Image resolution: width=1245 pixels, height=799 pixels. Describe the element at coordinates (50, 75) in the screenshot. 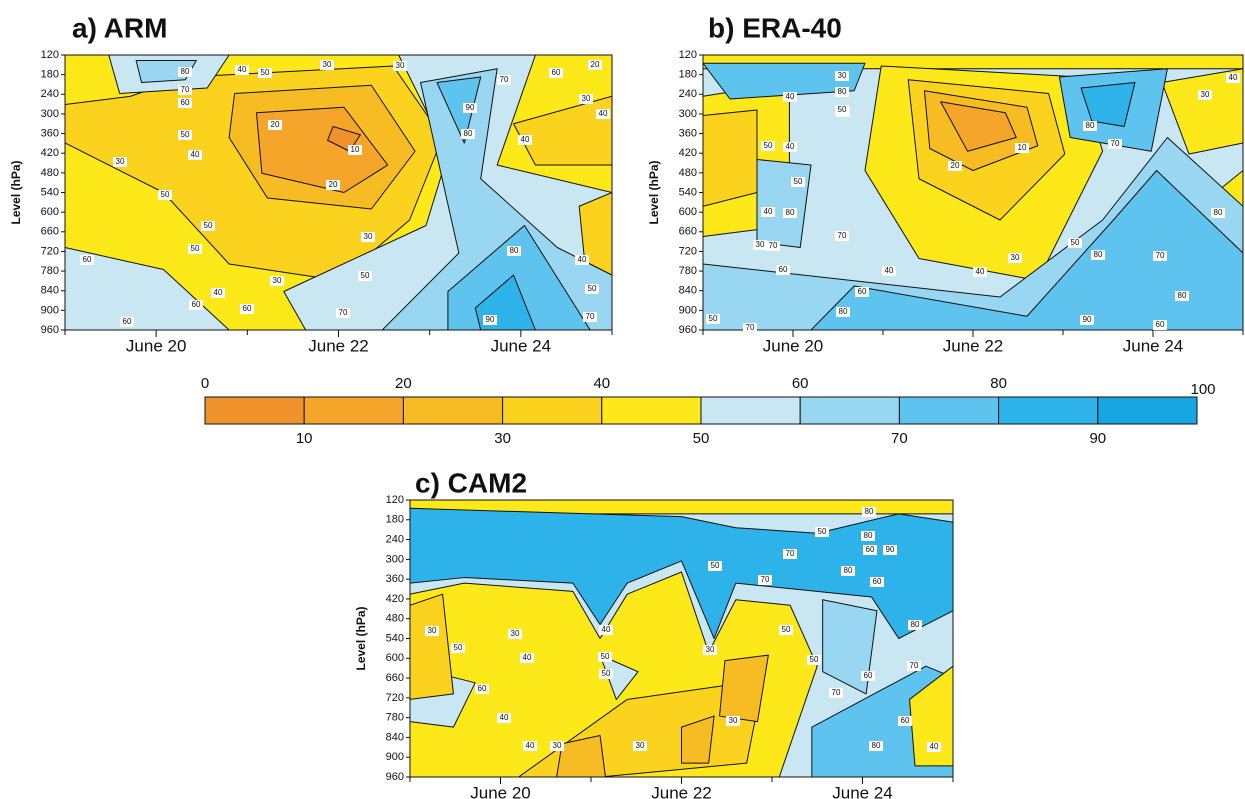

I see `y-tick-label: 180` at that location.